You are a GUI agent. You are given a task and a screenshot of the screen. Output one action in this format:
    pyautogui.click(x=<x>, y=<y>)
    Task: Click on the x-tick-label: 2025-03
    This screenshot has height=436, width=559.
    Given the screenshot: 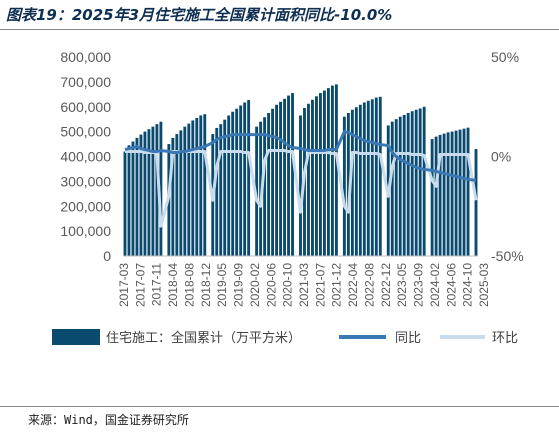 What is the action you would take?
    pyautogui.click(x=484, y=285)
    